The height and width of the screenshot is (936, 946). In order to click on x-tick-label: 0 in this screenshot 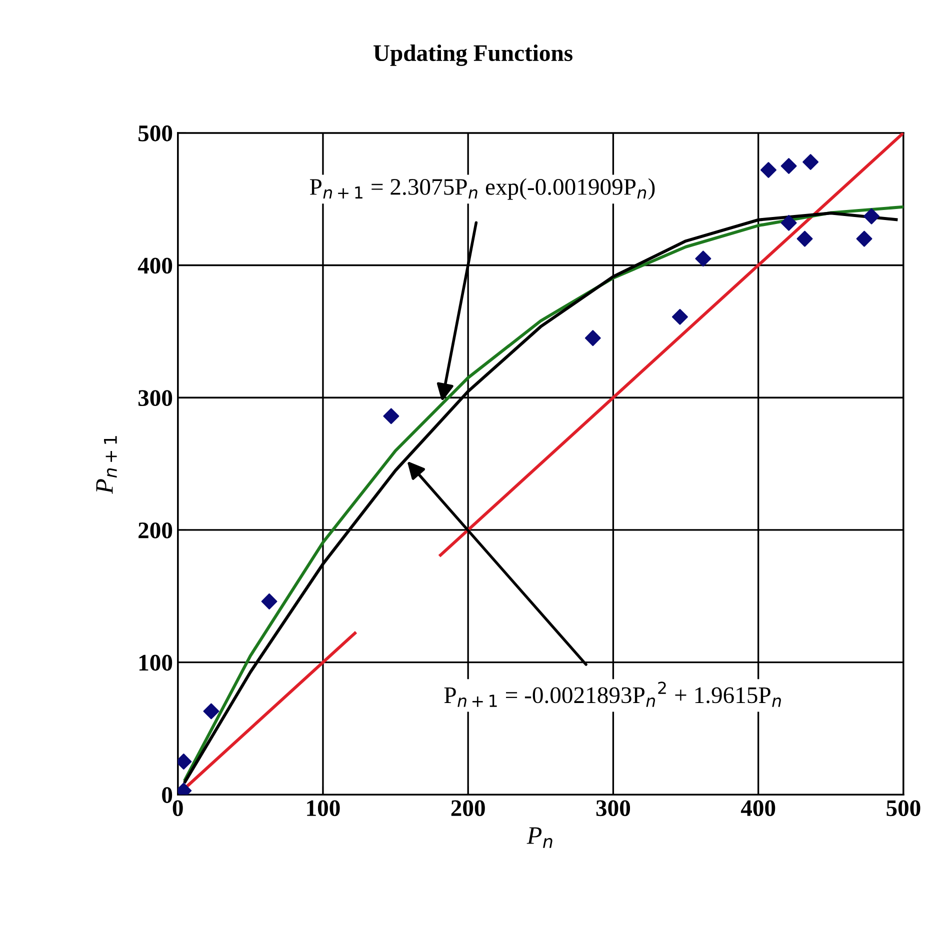, I will do `click(177, 808)`.